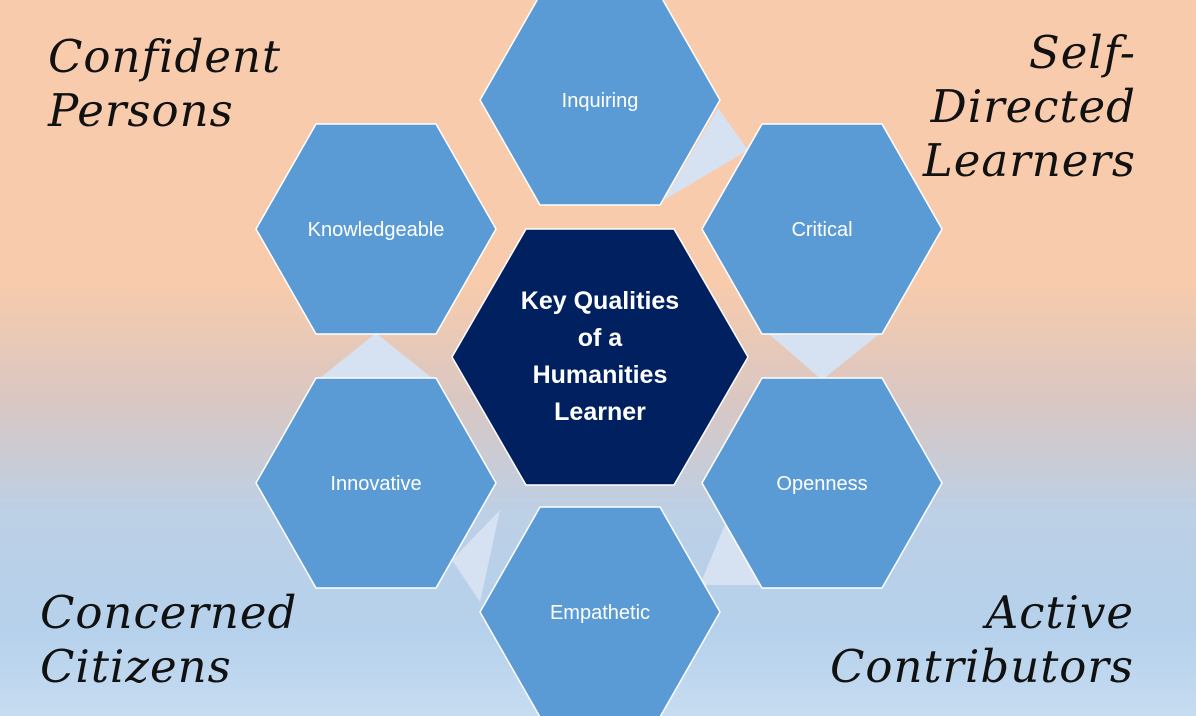 This screenshot has width=1196, height=716. What do you see at coordinates (600, 301) in the screenshot?
I see `center-label-line-1: Key Qualities` at bounding box center [600, 301].